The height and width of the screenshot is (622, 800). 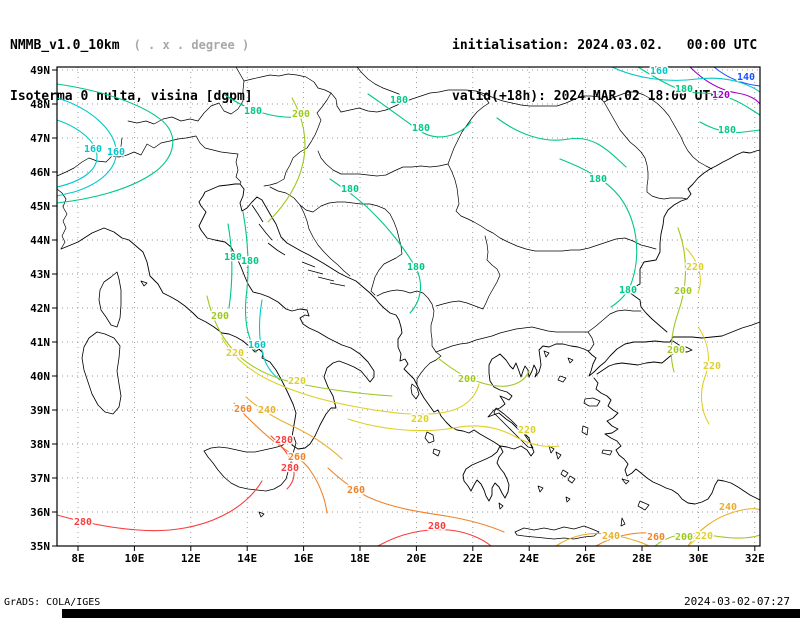 What do you see at coordinates (40, 240) in the screenshot?
I see `lat-tick-label: 44N` at bounding box center [40, 240].